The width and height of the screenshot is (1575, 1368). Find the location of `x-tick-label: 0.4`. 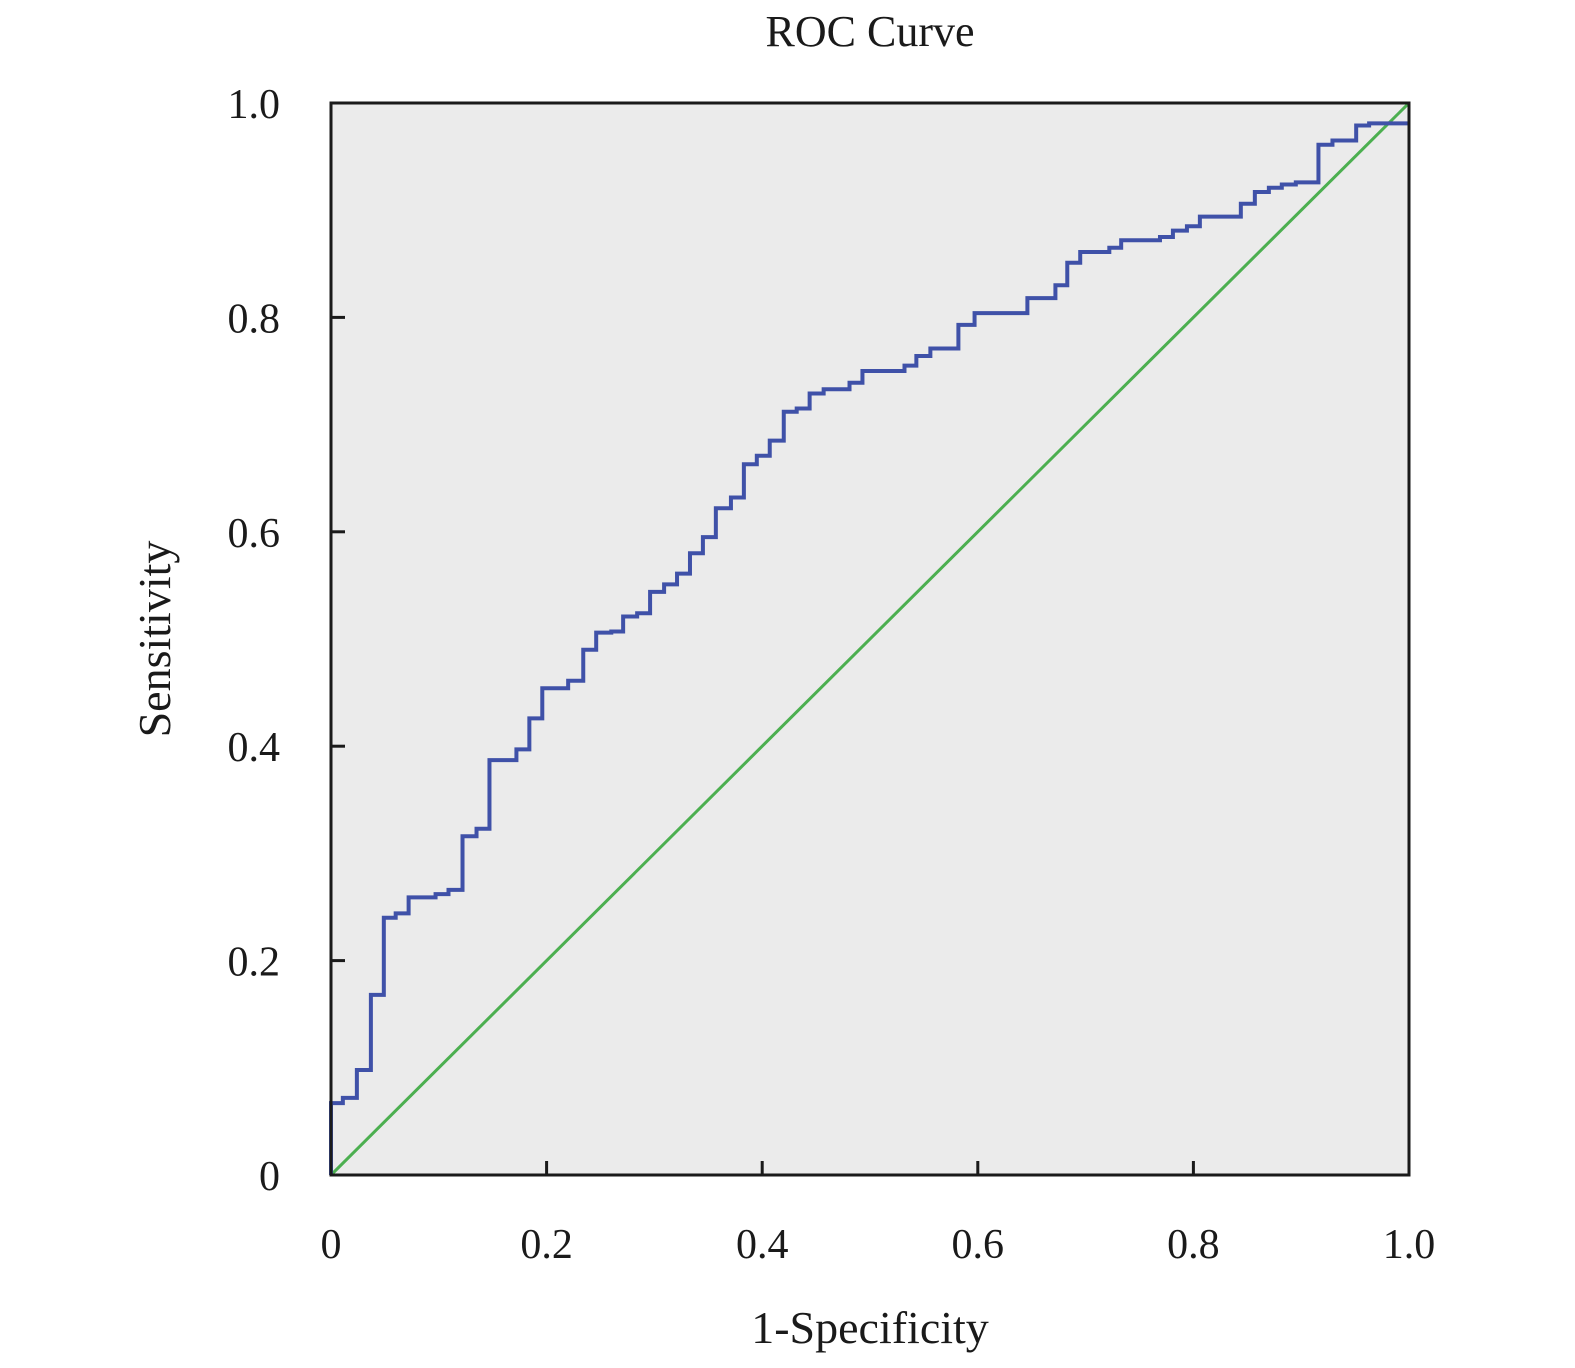

x-tick-label: 0.4 is located at coordinates (762, 1245).